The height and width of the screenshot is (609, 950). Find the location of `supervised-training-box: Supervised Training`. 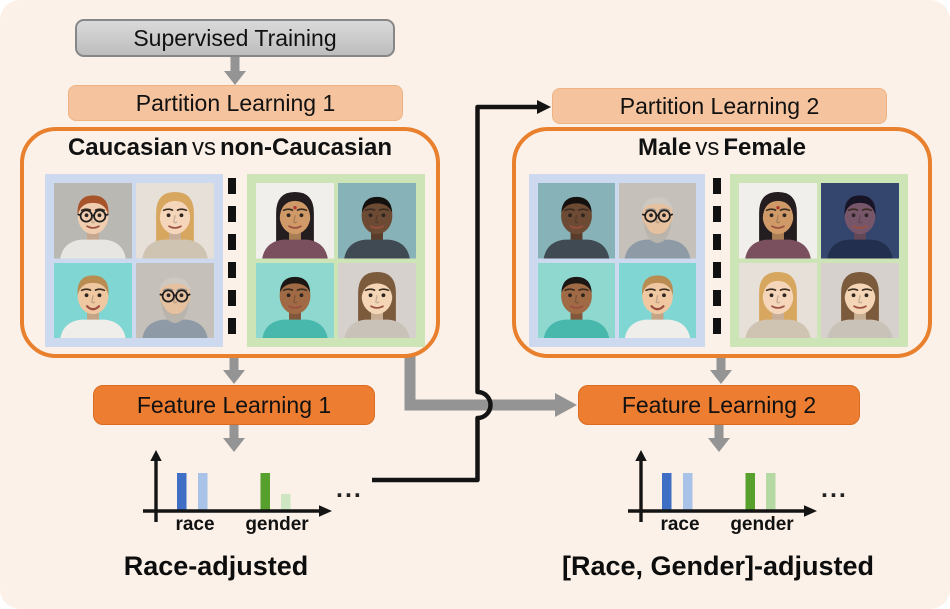

supervised-training-box: Supervised Training is located at coordinates (235, 38).